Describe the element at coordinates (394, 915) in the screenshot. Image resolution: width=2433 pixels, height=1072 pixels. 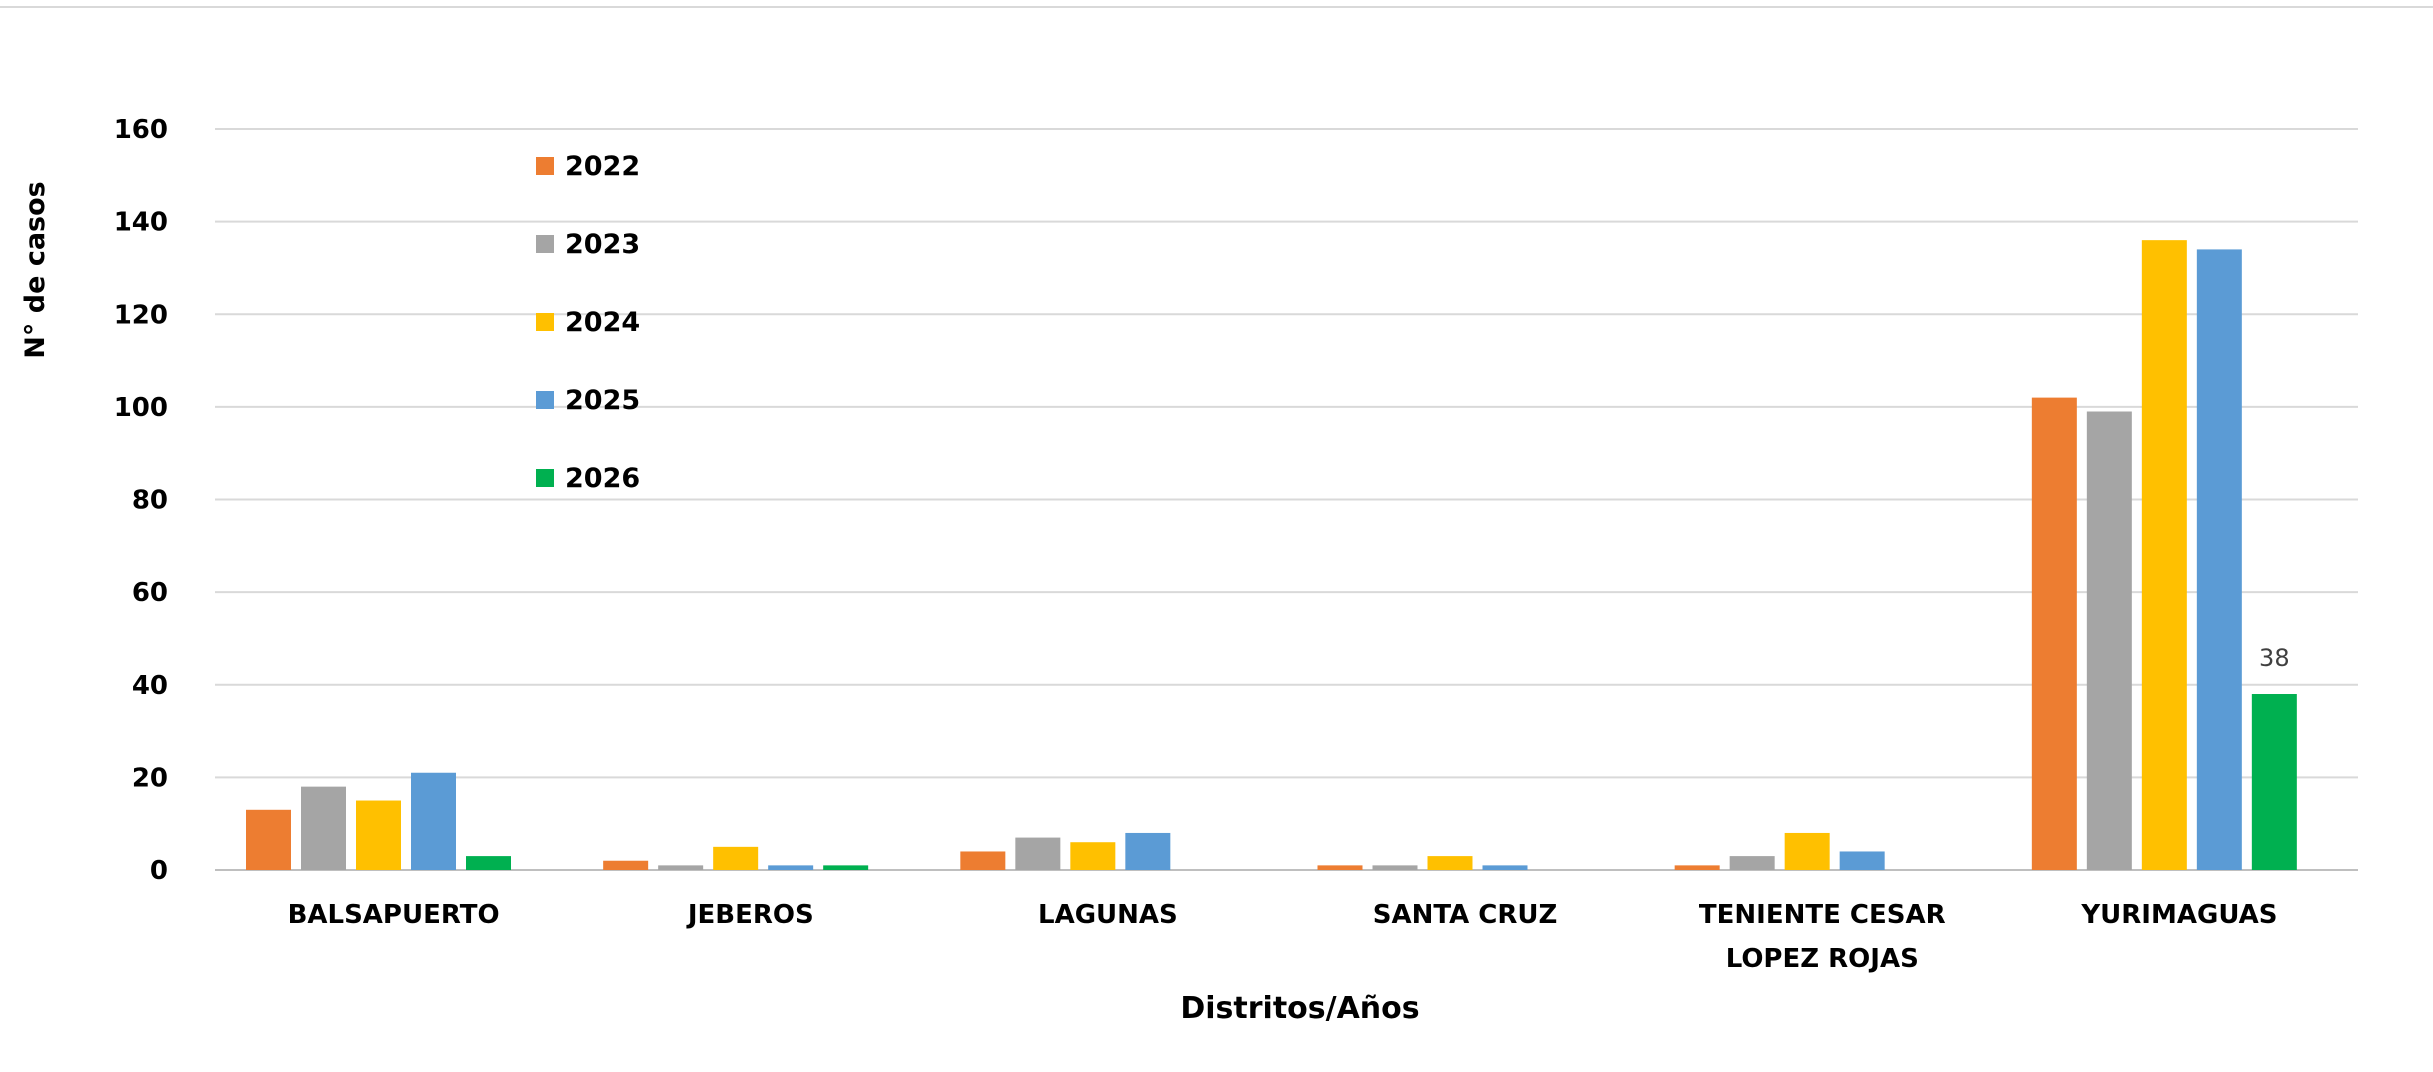
I see `x-tick-label: BALSAPUERTO` at that location.